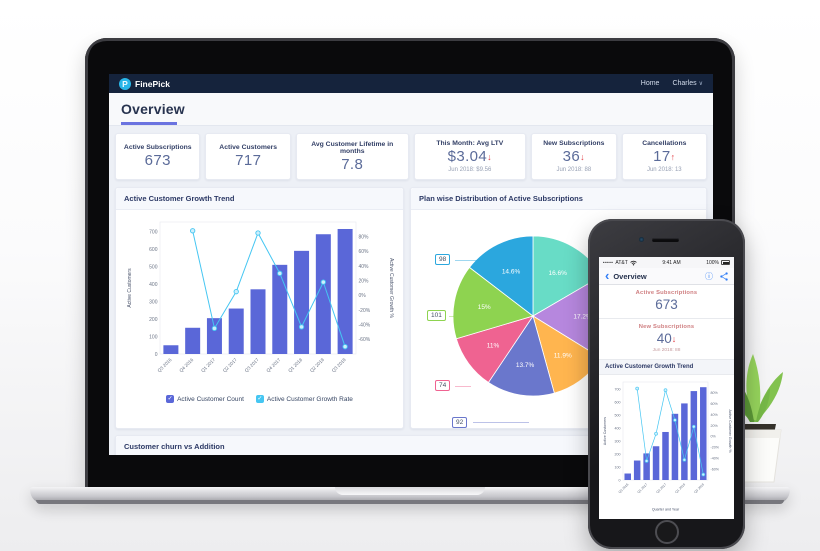 The width and height of the screenshot is (820, 551). I want to click on kpi-card-active-customers: Active Customers 717, so click(248, 156).